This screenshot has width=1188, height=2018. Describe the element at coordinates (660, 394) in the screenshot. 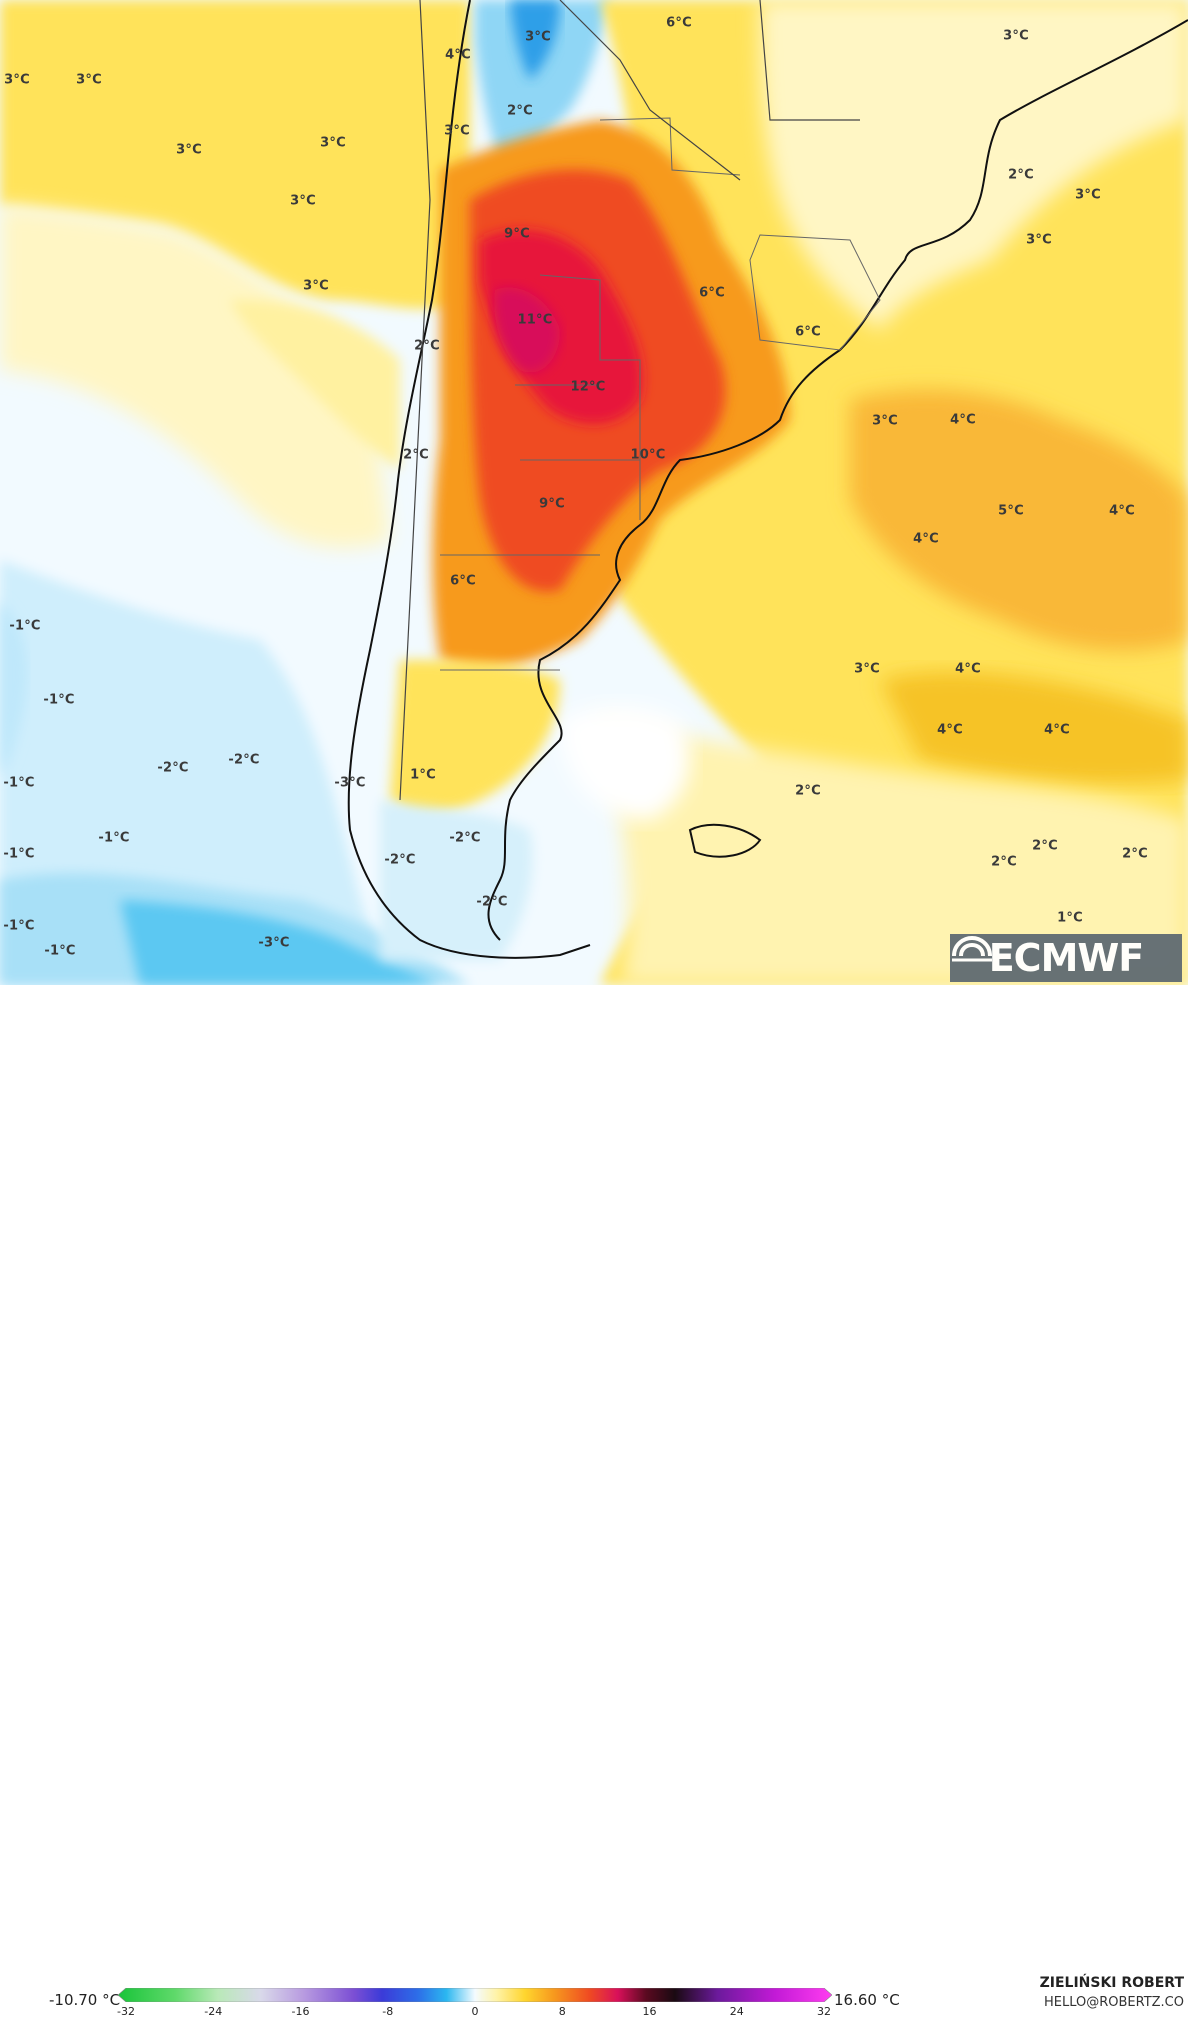

I see `province-borders` at that location.